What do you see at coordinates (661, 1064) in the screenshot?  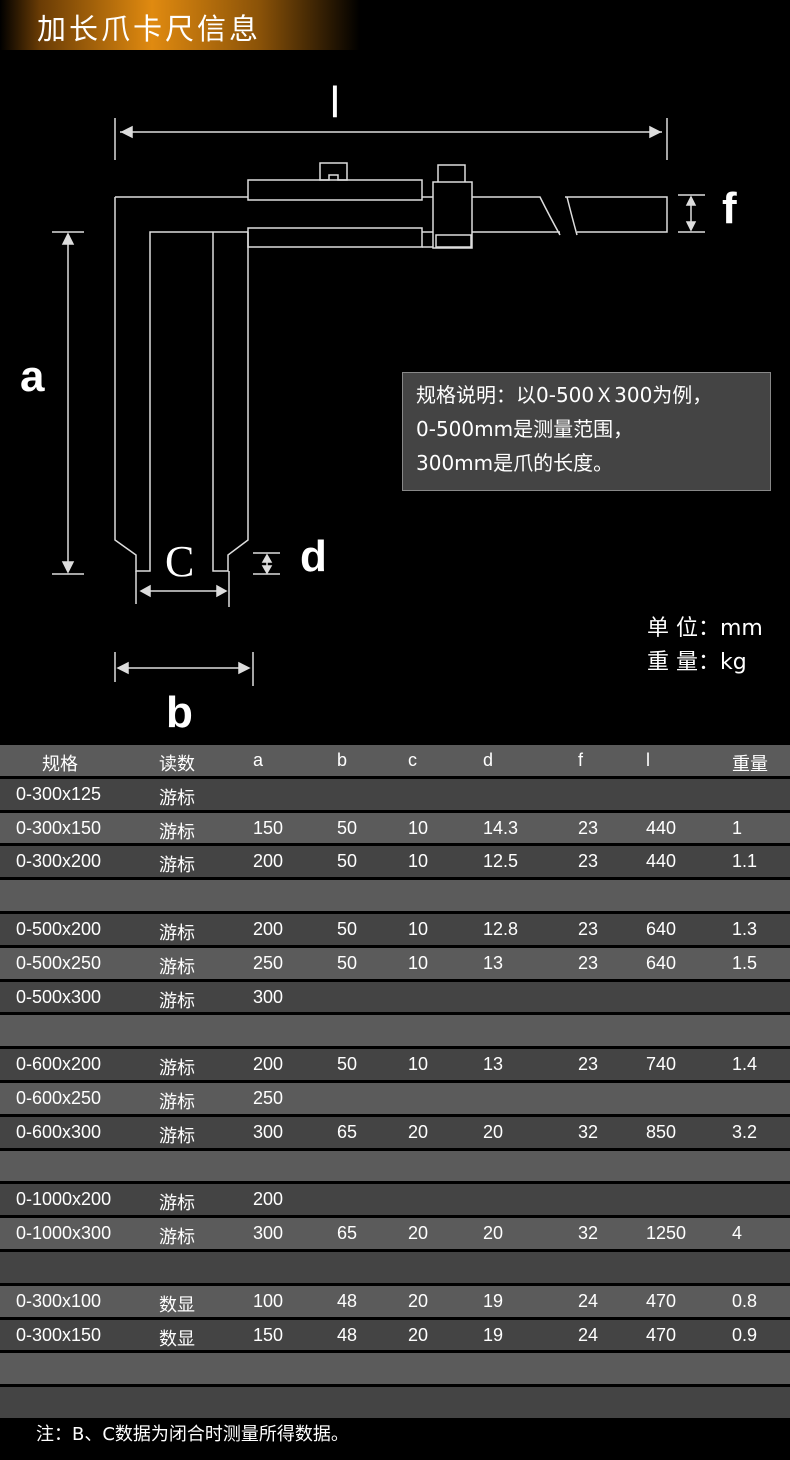 I see `cell: 740` at bounding box center [661, 1064].